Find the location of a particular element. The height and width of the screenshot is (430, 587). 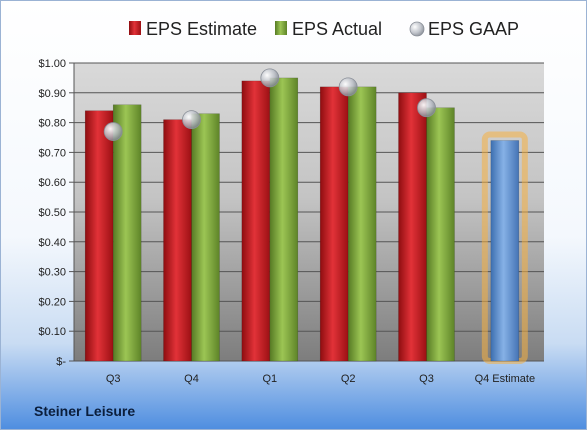

y-tick-label: $0.30 is located at coordinates (52, 273).